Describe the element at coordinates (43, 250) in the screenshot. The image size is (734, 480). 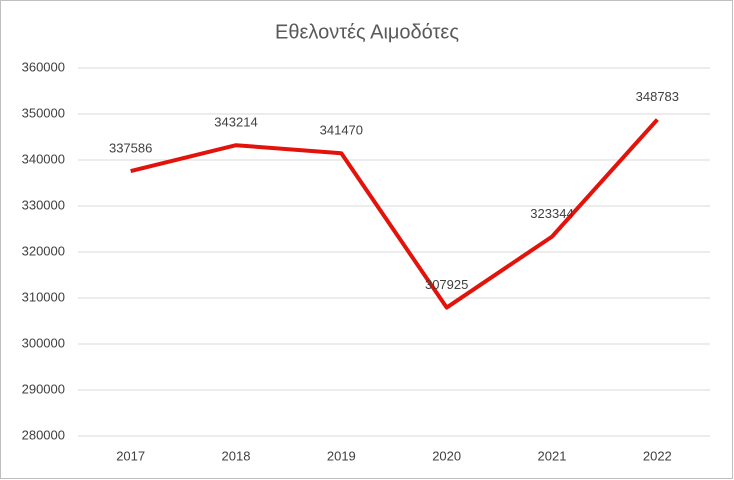
I see `y-tick-label: 320000` at that location.